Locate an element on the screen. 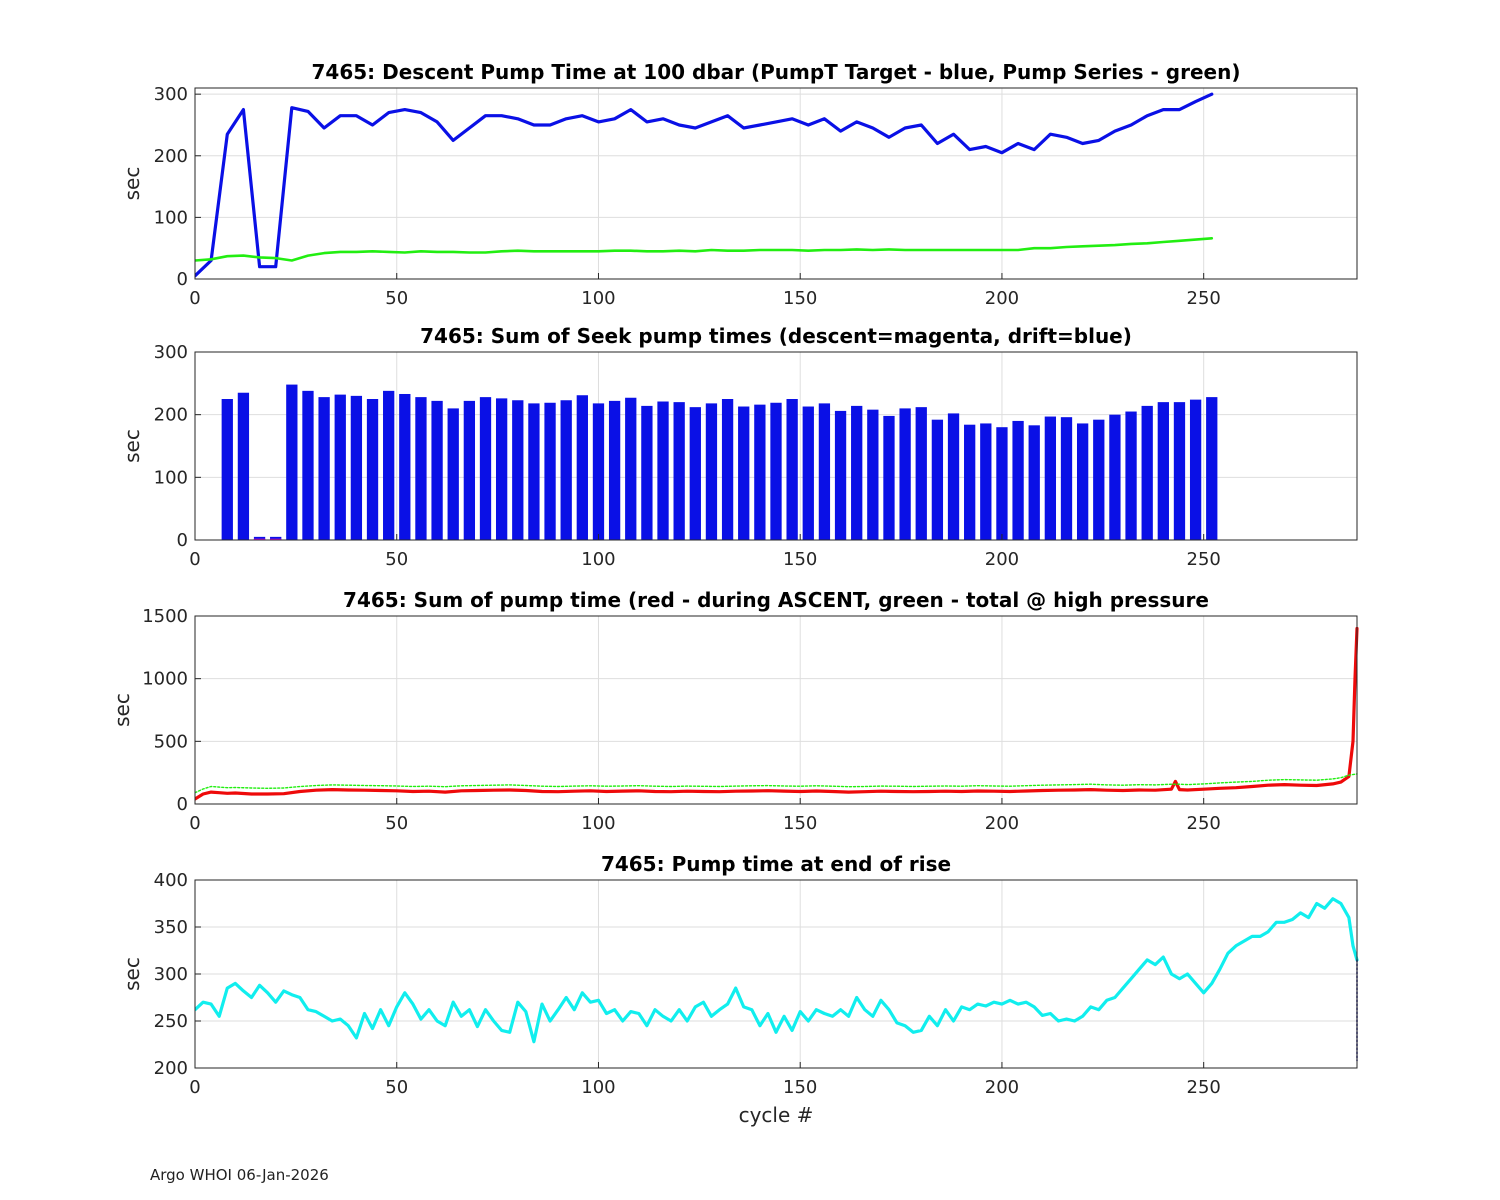 The width and height of the screenshot is (1500, 1200). x-axis-label: cycle # is located at coordinates (776, 1115).